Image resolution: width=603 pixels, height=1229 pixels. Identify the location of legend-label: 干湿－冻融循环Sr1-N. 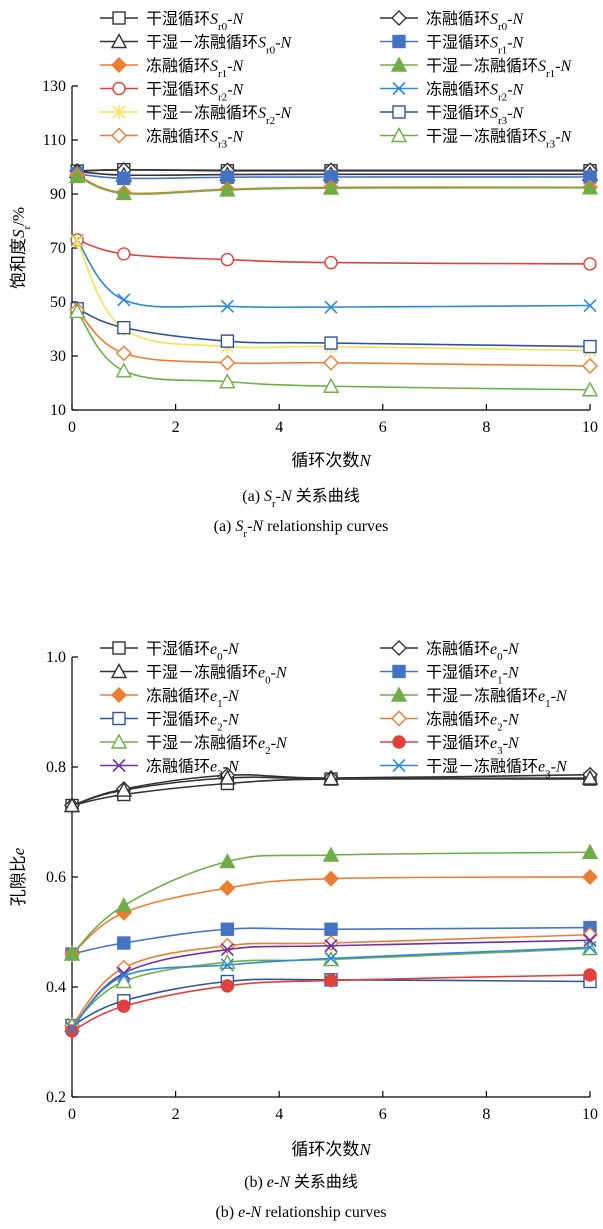
(499, 68).